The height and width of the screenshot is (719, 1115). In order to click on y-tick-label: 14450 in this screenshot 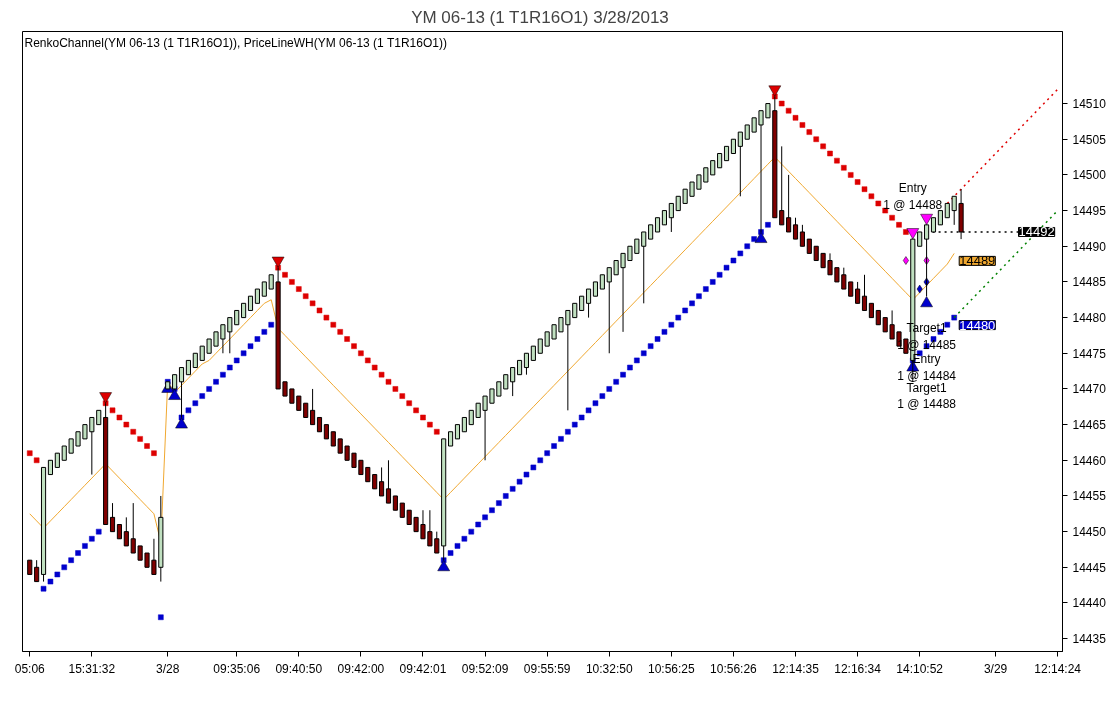, I will do `click(1089, 532)`.